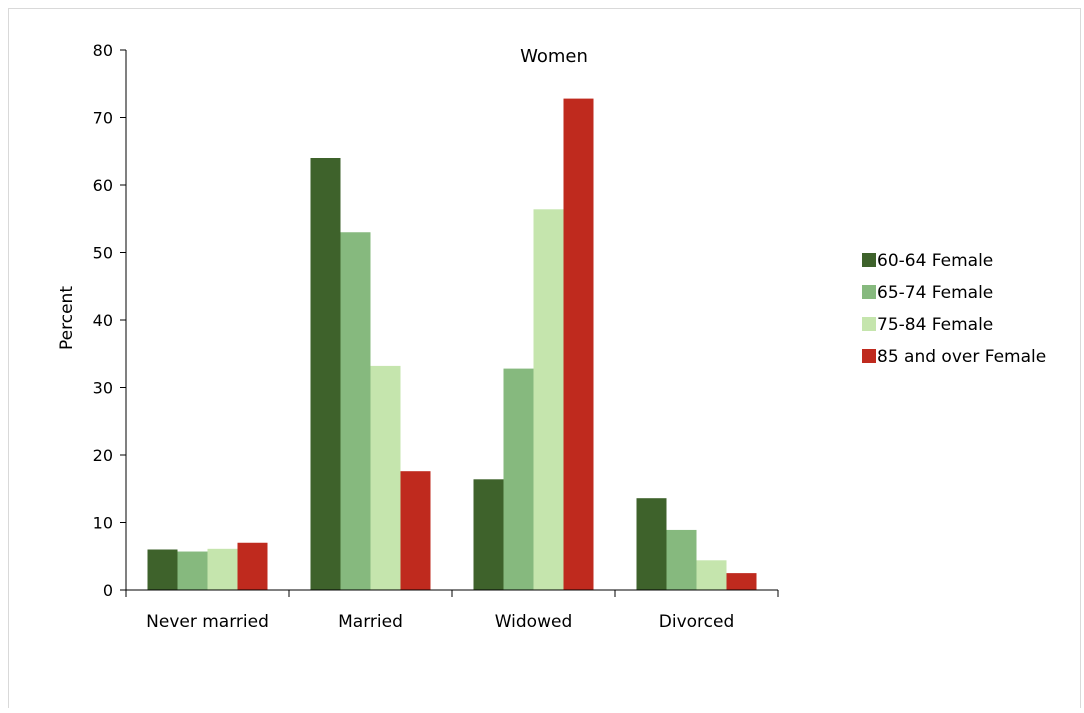  Describe the element at coordinates (103, 185) in the screenshot. I see `y-tick-label: 60` at that location.